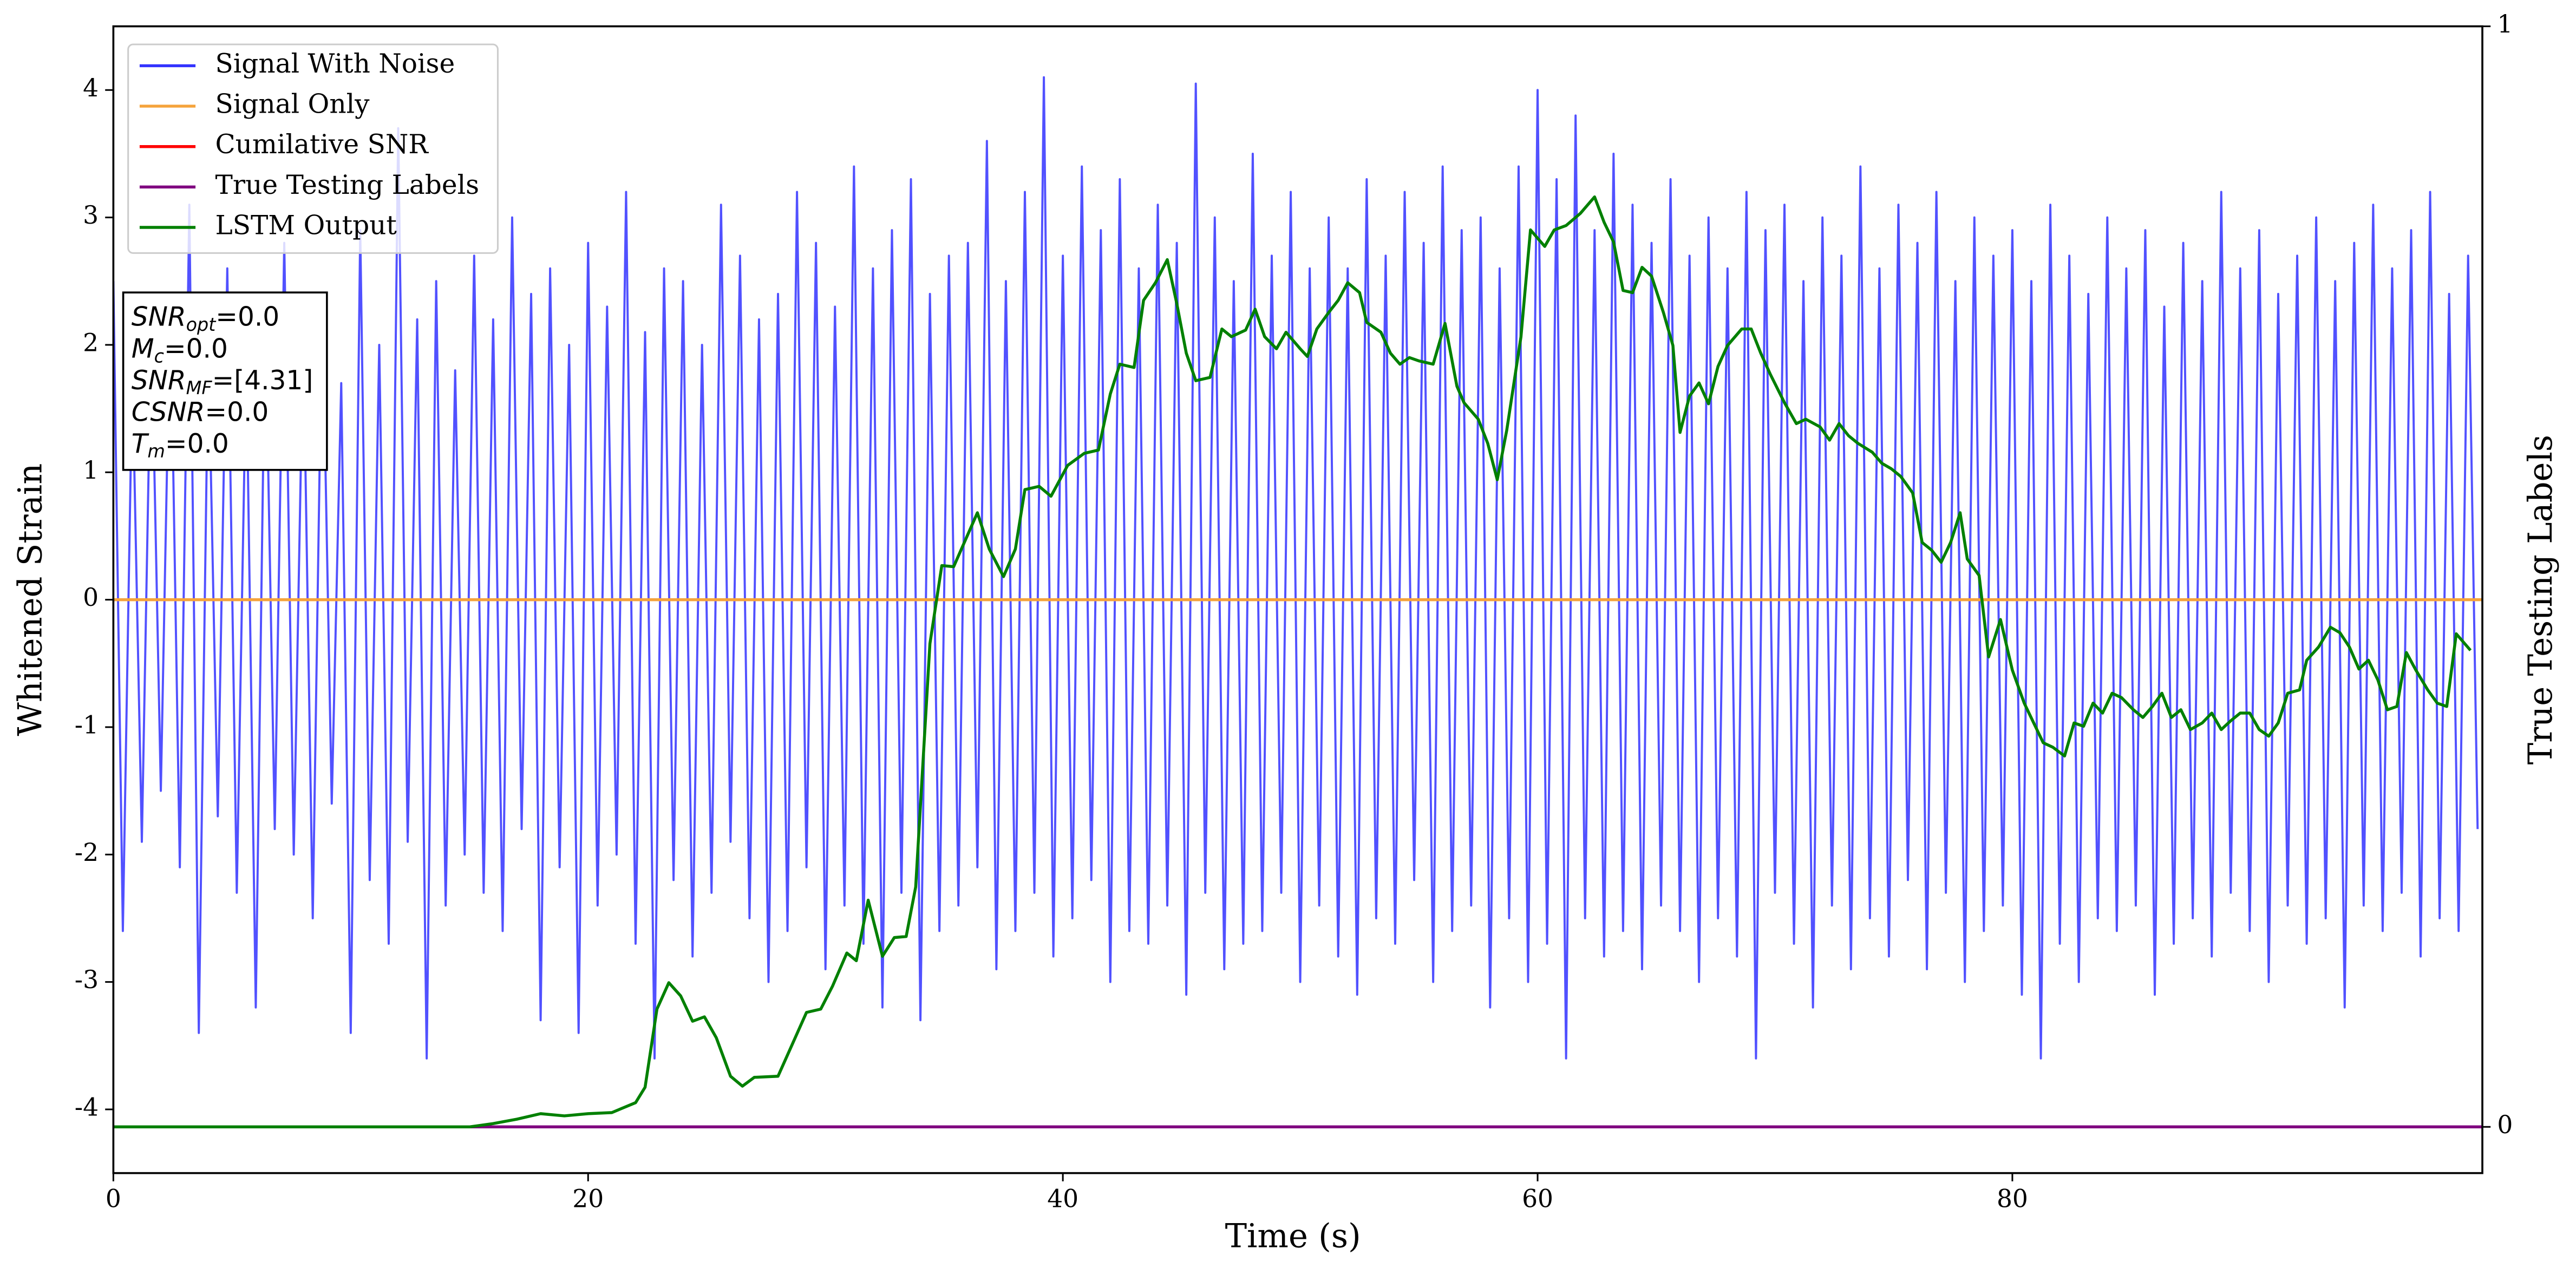 The image size is (2576, 1274). What do you see at coordinates (1538, 1199) in the screenshot?
I see `x-tick-label: 60` at bounding box center [1538, 1199].